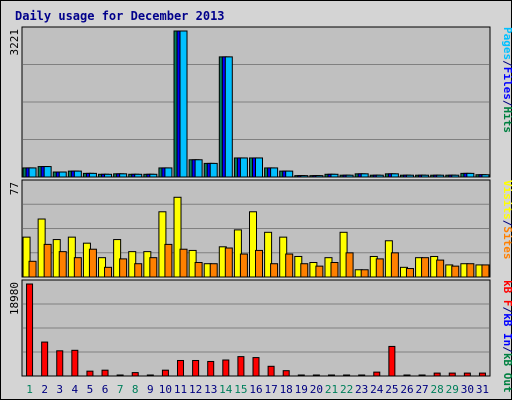 This screenshot has width=512, height=400. Describe the element at coordinates (14, 188) in the screenshot. I see `visits-sites-ymax-label: 77` at that location.